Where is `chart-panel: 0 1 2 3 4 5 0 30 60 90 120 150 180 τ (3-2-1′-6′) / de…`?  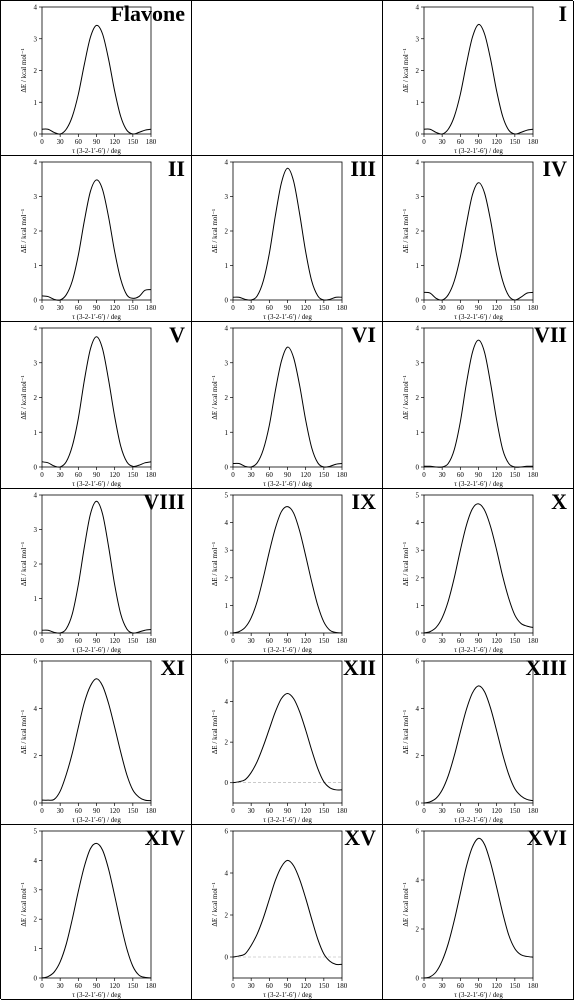
chart-panel: 0 1 2 3 4 5 0 30 60 90 120 150 180 τ (3-2-1′-6′) / de… is located at coordinates (287, 572).